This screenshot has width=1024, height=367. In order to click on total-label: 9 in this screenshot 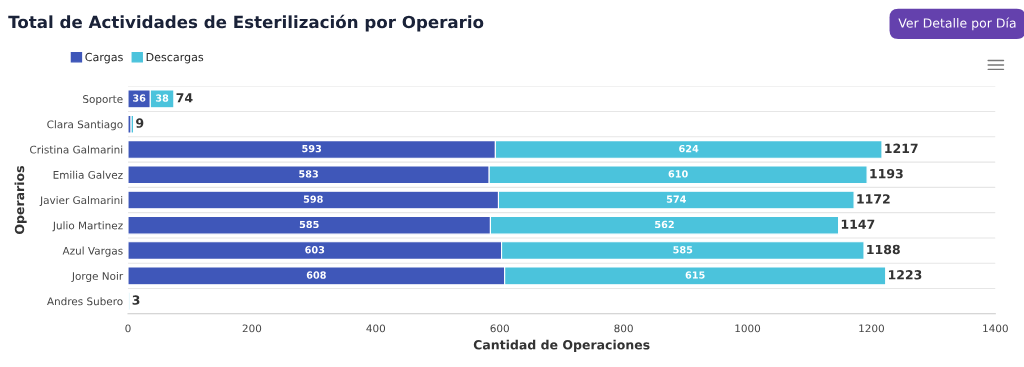, I will do `click(140, 123)`.